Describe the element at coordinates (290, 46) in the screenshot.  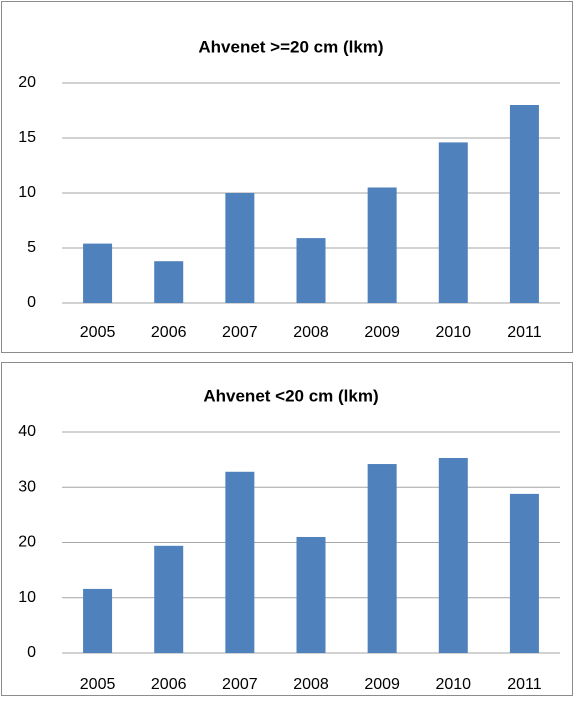
I see `chart-title: Ahvenet >=20 cm (lkm)` at that location.